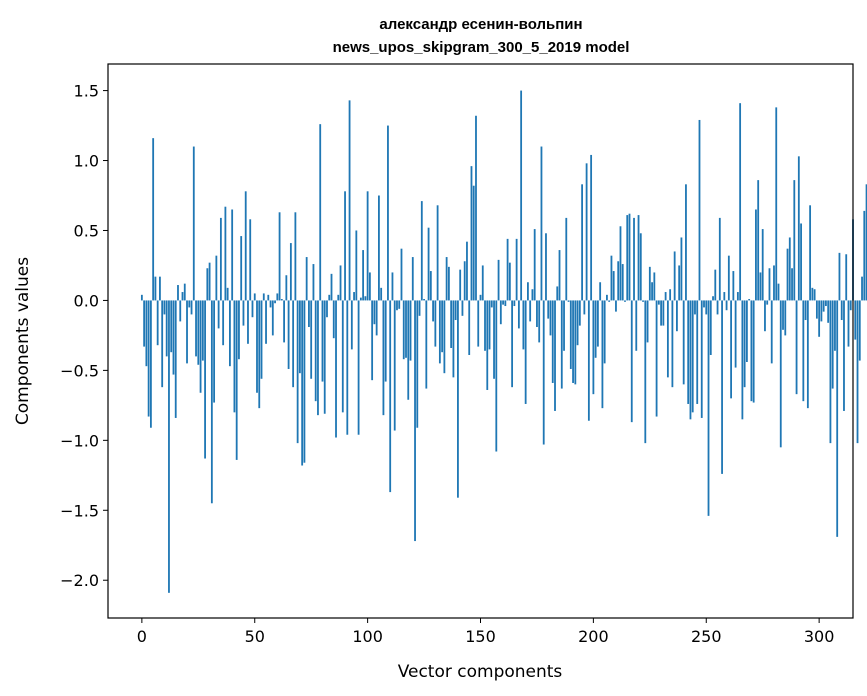 The image size is (867, 696). I want to click on y-tick-label: −1.5, so click(79, 510).